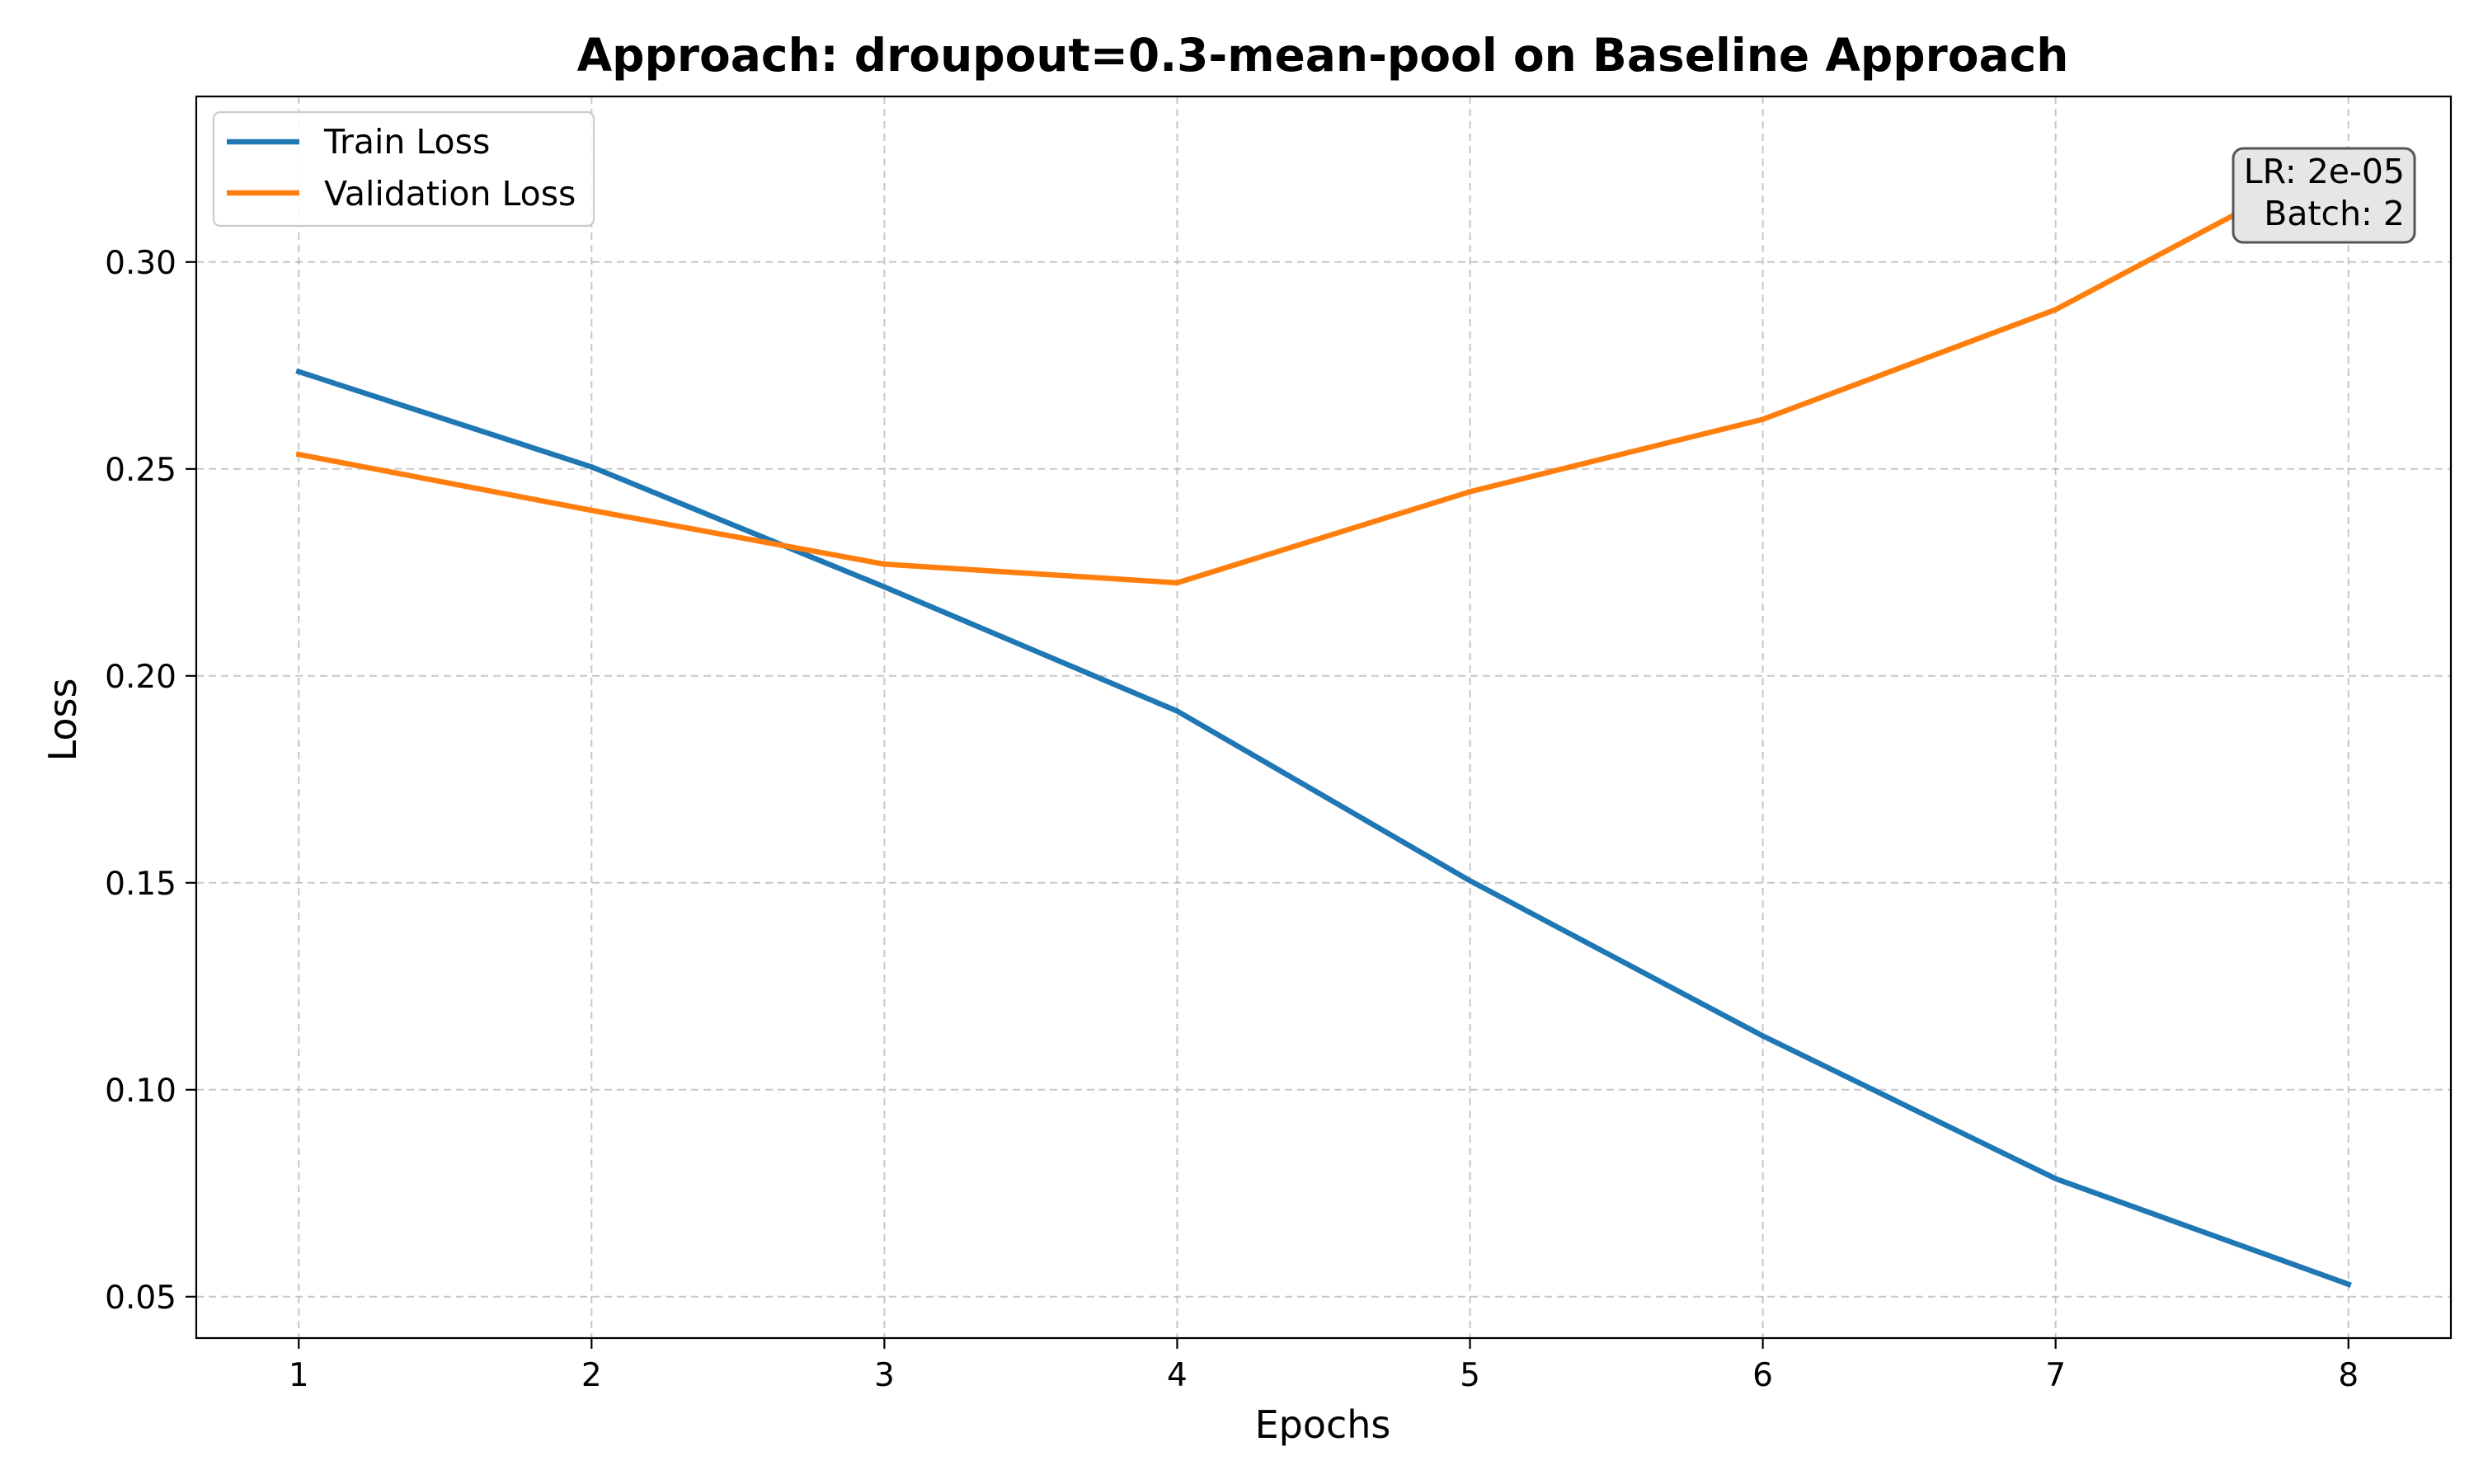  Describe the element at coordinates (140, 884) in the screenshot. I see `y-tick-label: 0.15` at that location.